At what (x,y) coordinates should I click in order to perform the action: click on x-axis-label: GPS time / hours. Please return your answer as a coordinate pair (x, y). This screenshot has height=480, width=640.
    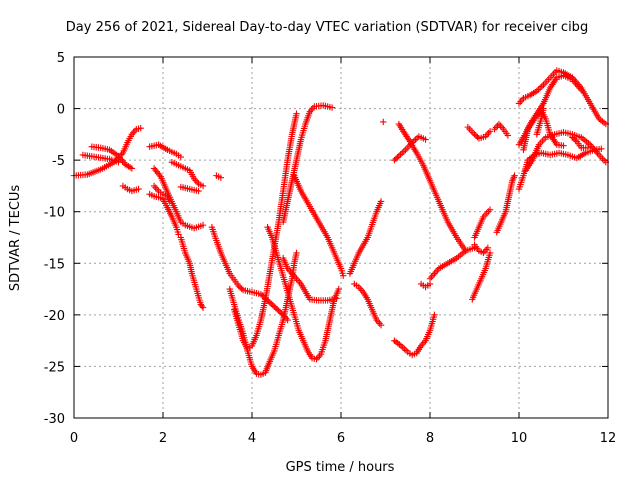
    Looking at the image, I should click on (340, 467).